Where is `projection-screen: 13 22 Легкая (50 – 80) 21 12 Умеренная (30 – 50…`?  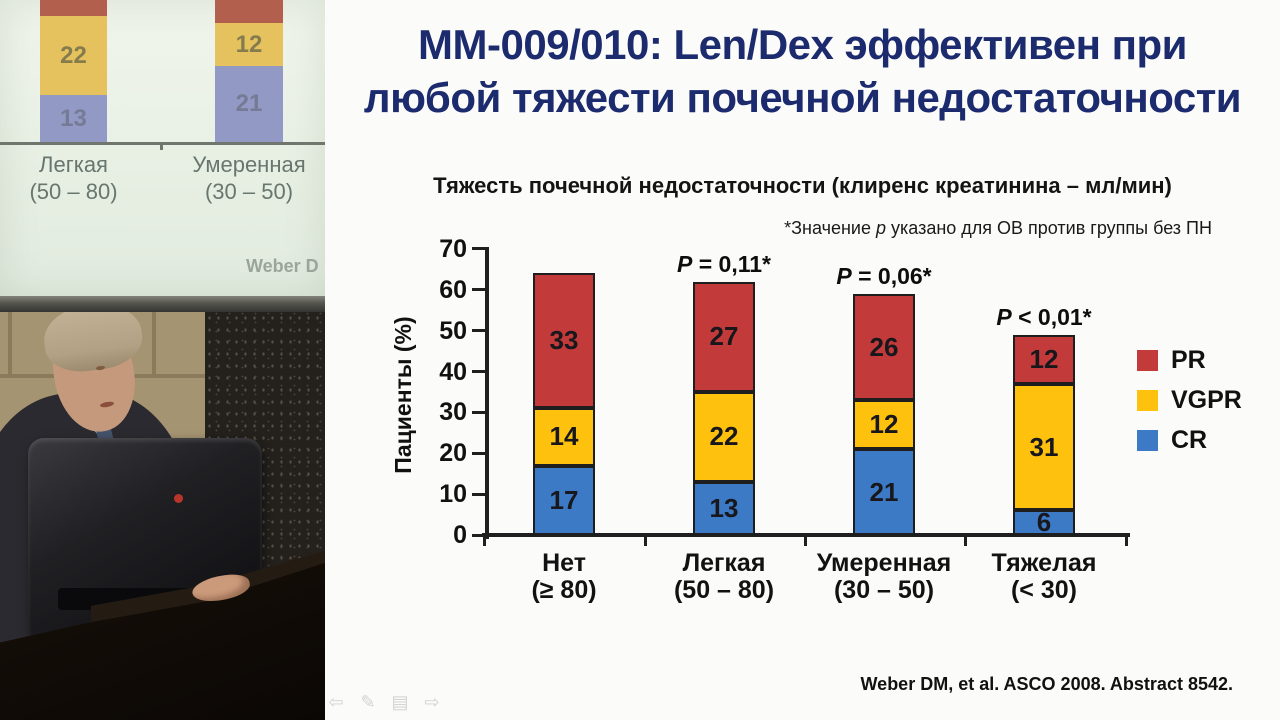 projection-screen: 13 22 Легкая (50 – 80) 21 12 Умеренная (30 – 50… is located at coordinates (162, 148).